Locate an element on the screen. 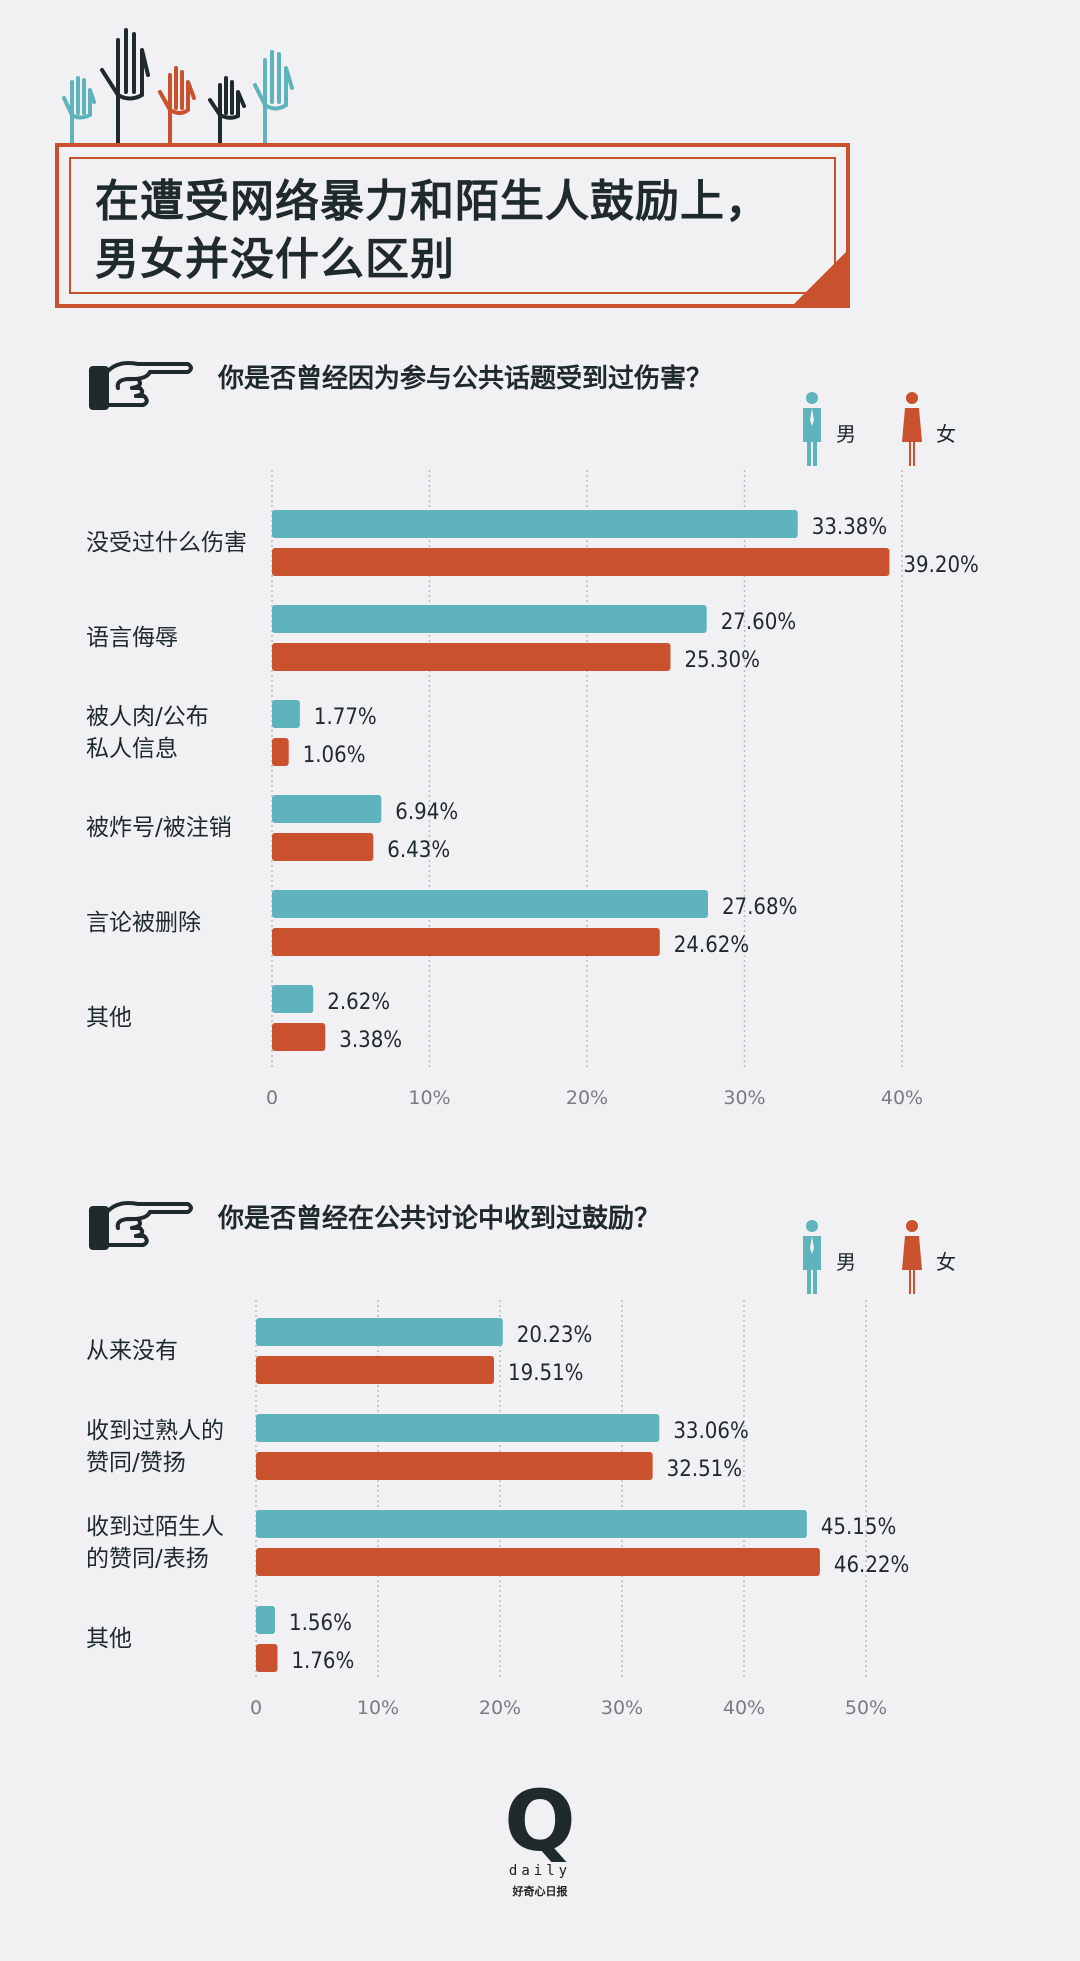  title-line-2: 男女并没什么区别 is located at coordinates (275, 259).